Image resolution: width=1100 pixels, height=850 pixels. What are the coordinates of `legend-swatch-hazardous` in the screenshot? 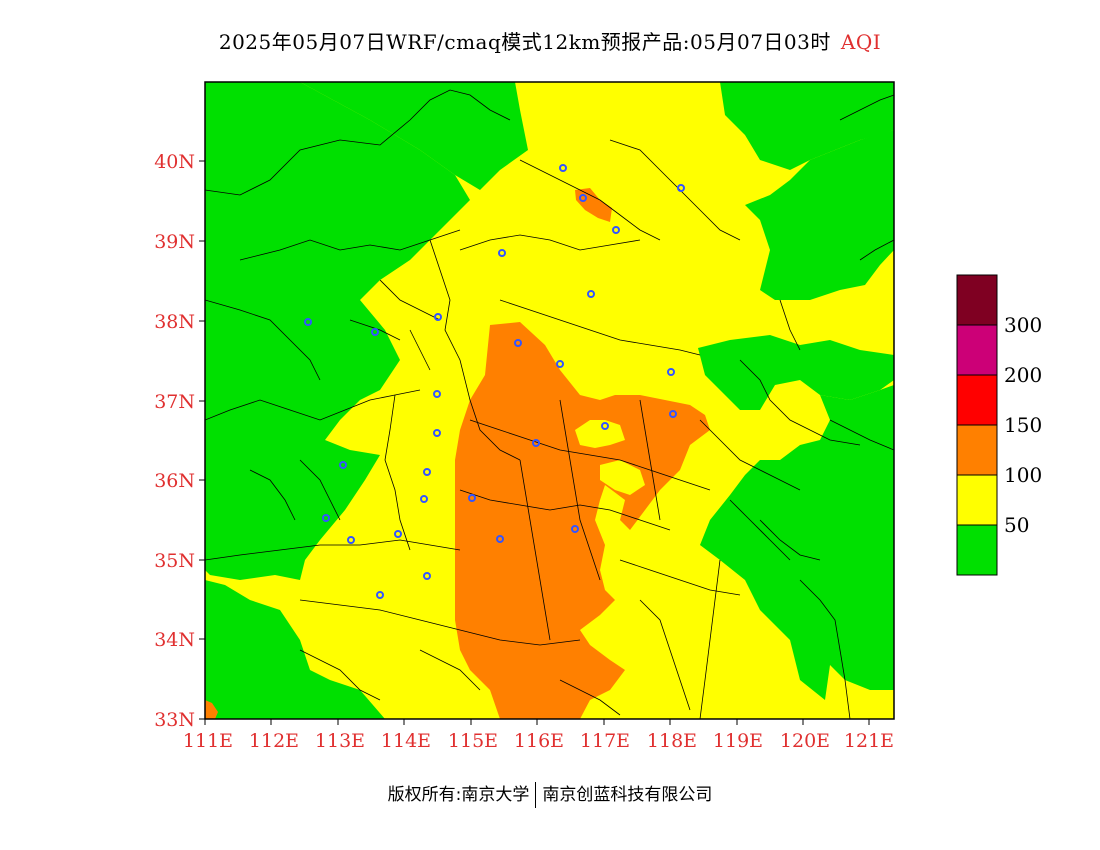 It's located at (977, 300).